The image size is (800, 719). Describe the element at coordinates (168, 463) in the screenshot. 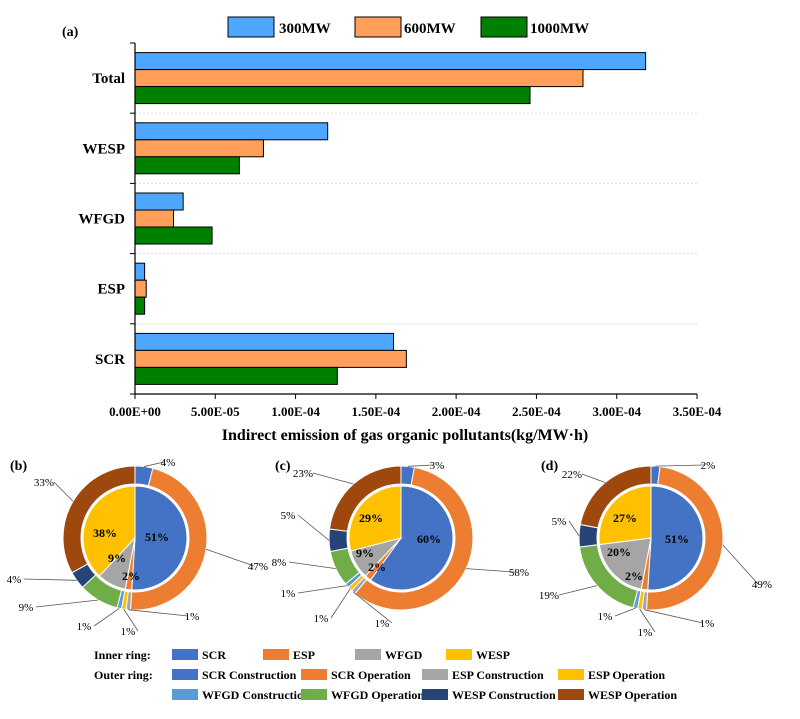

I see `outer-label-scr-construction: 4%` at that location.